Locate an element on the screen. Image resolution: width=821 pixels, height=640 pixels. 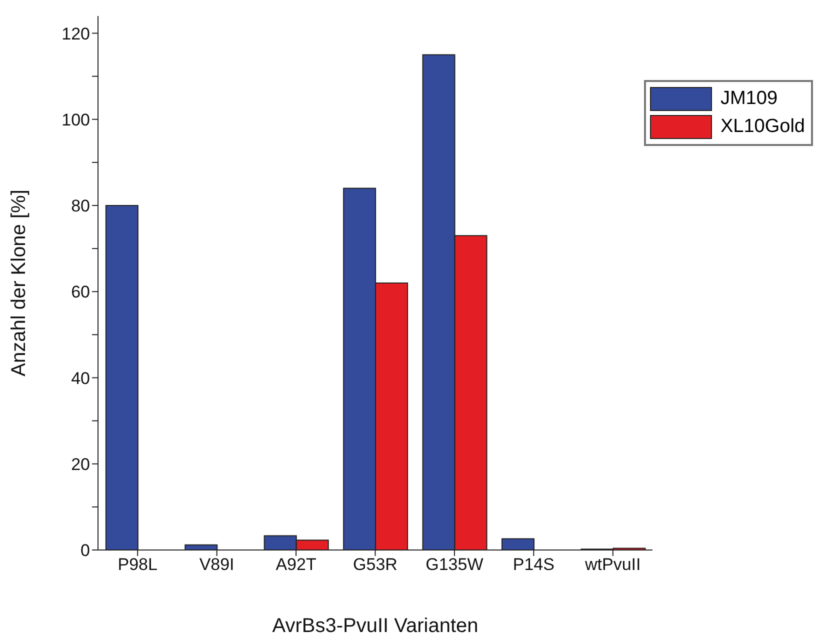
x-tick-label: wtPvuII is located at coordinates (612, 564).